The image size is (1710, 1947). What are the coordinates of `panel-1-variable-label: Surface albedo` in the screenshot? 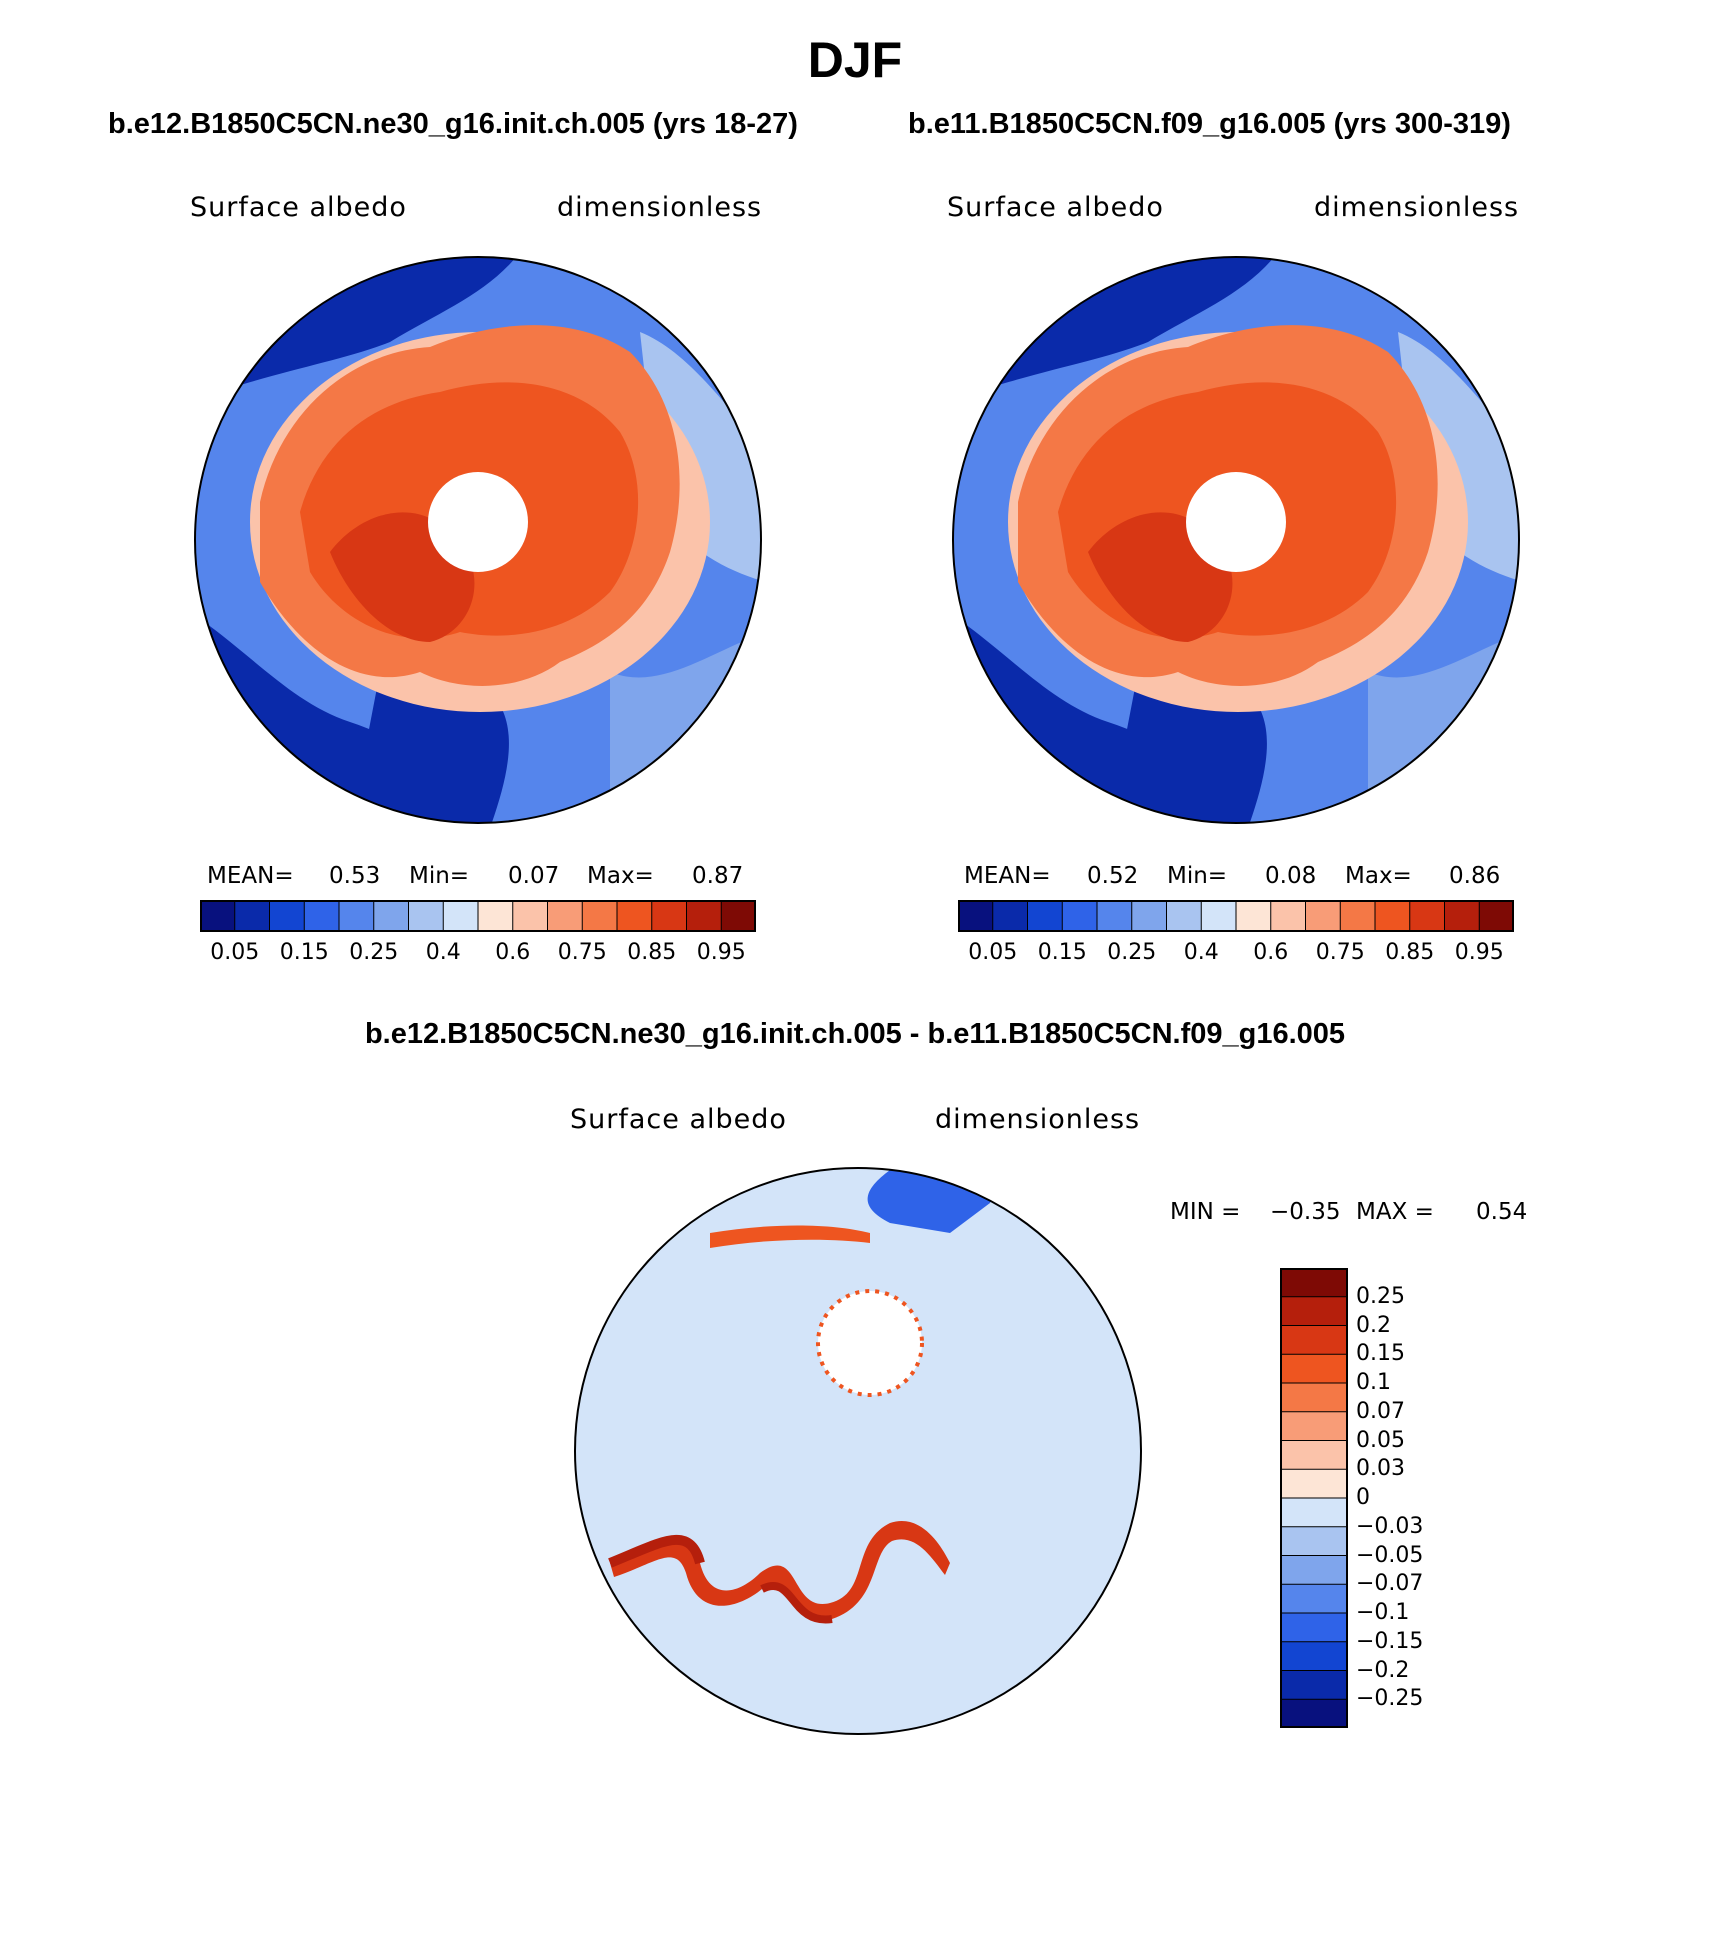 It's located at (298, 207).